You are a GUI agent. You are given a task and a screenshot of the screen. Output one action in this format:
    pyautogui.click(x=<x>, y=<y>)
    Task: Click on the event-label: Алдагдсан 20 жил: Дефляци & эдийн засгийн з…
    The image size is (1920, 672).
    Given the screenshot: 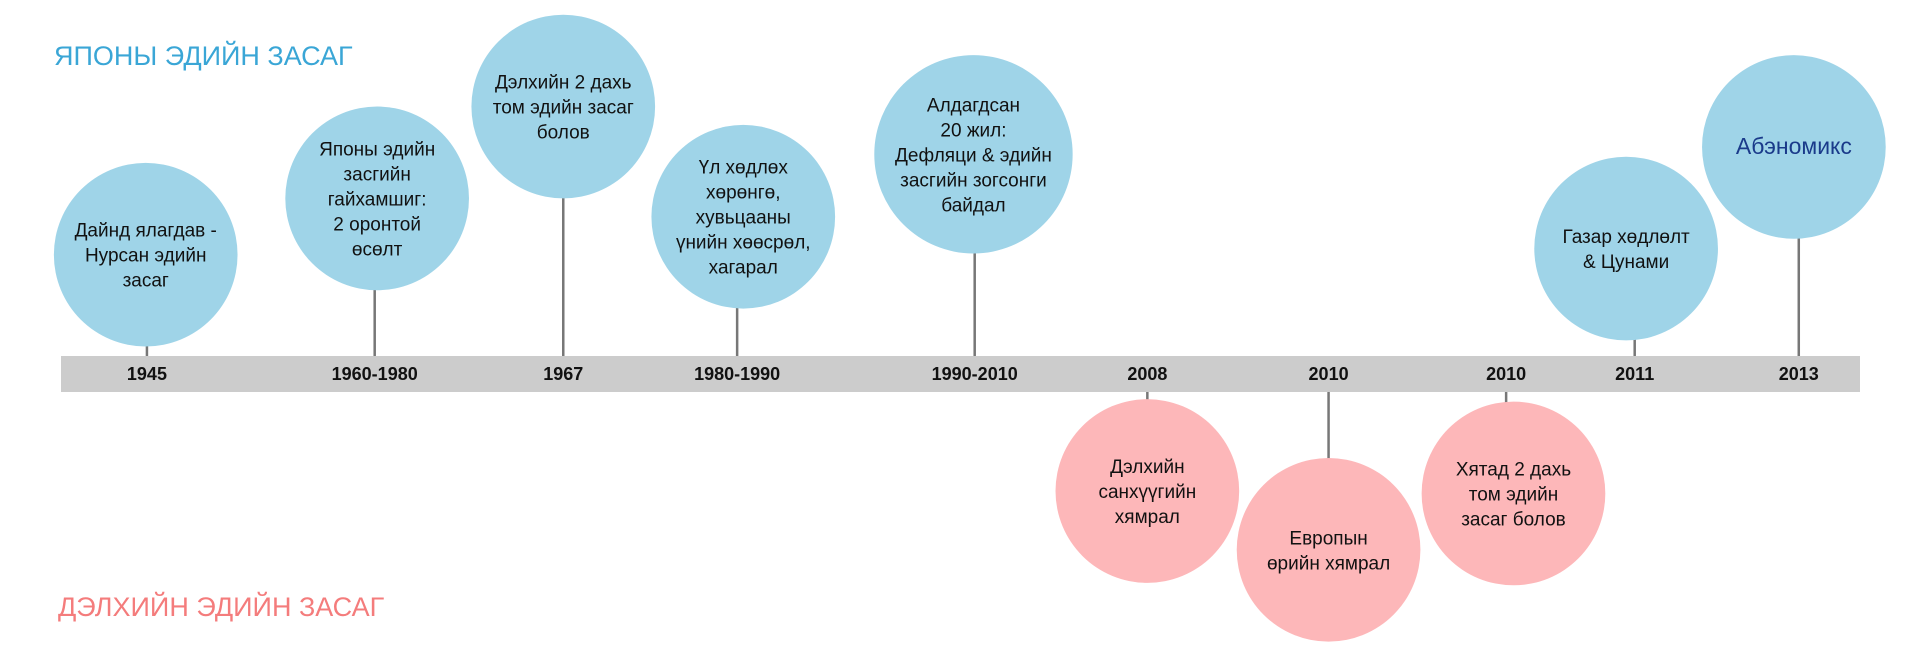 What is the action you would take?
    pyautogui.click(x=973, y=155)
    